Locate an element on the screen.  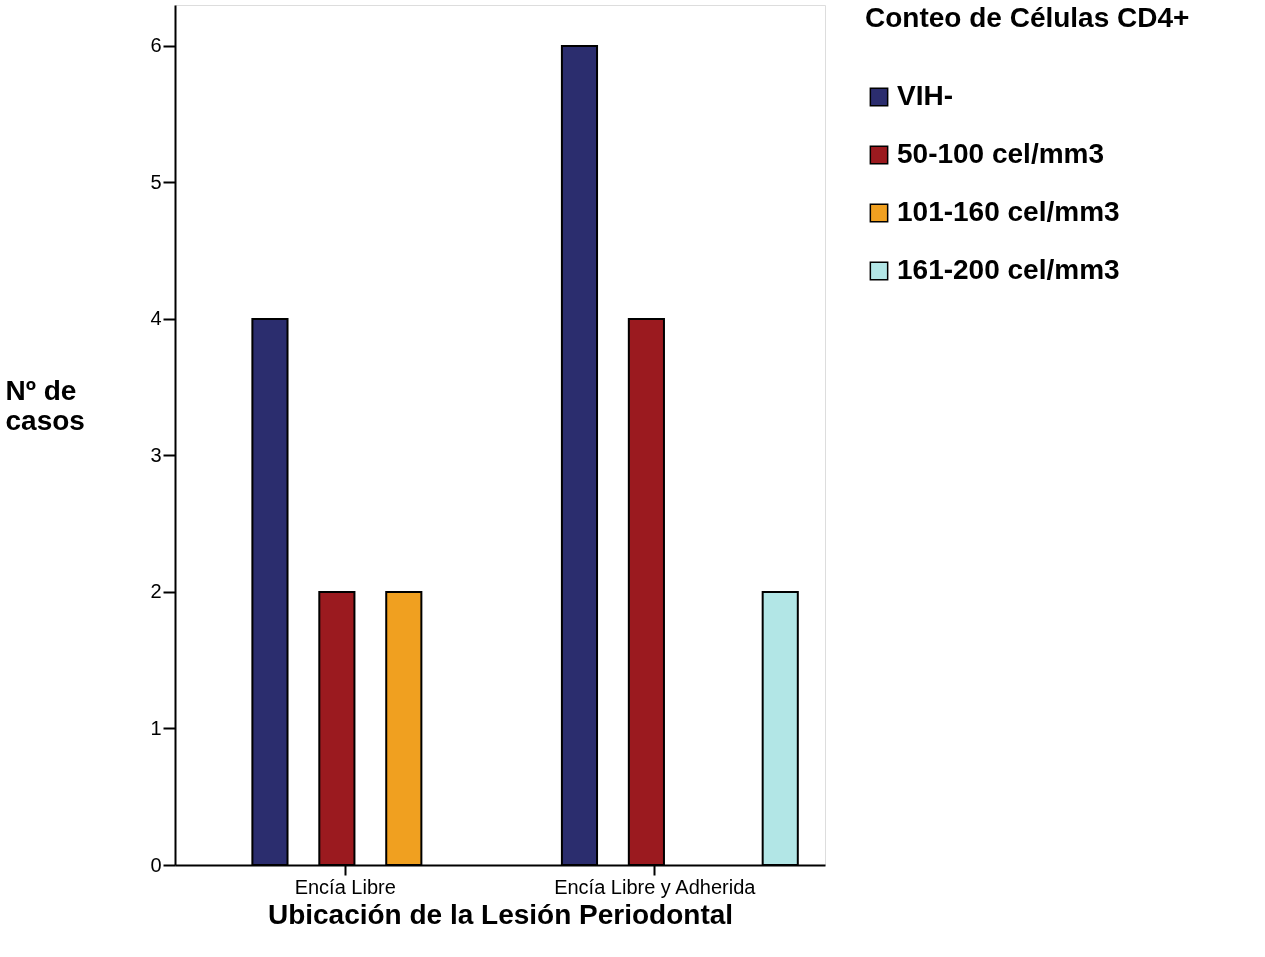
legend-label: 101-160 cel/mm3 is located at coordinates (1008, 211).